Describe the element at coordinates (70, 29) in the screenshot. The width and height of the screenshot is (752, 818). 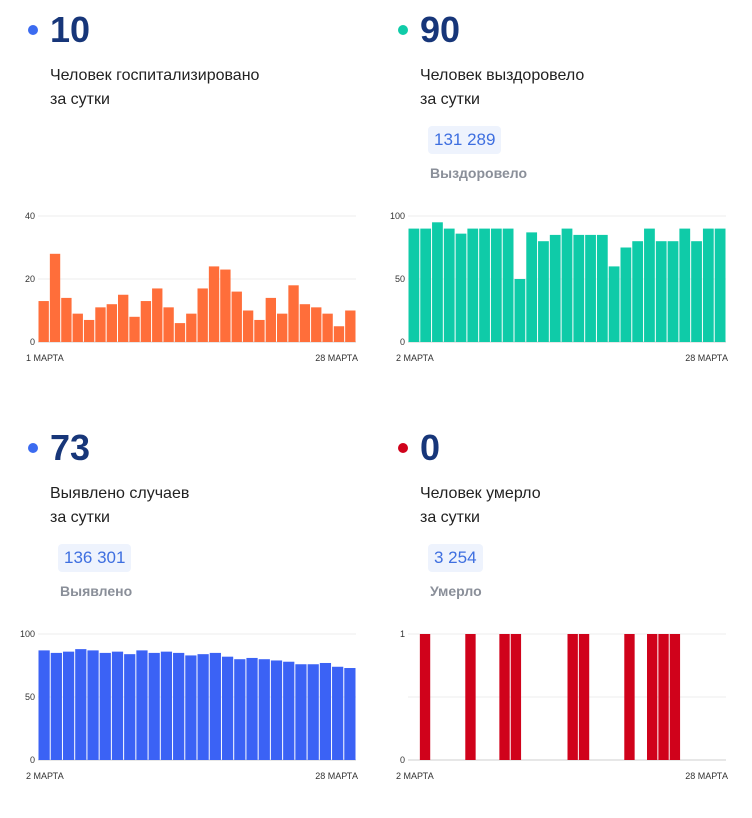
I see `daily-number: 10` at that location.